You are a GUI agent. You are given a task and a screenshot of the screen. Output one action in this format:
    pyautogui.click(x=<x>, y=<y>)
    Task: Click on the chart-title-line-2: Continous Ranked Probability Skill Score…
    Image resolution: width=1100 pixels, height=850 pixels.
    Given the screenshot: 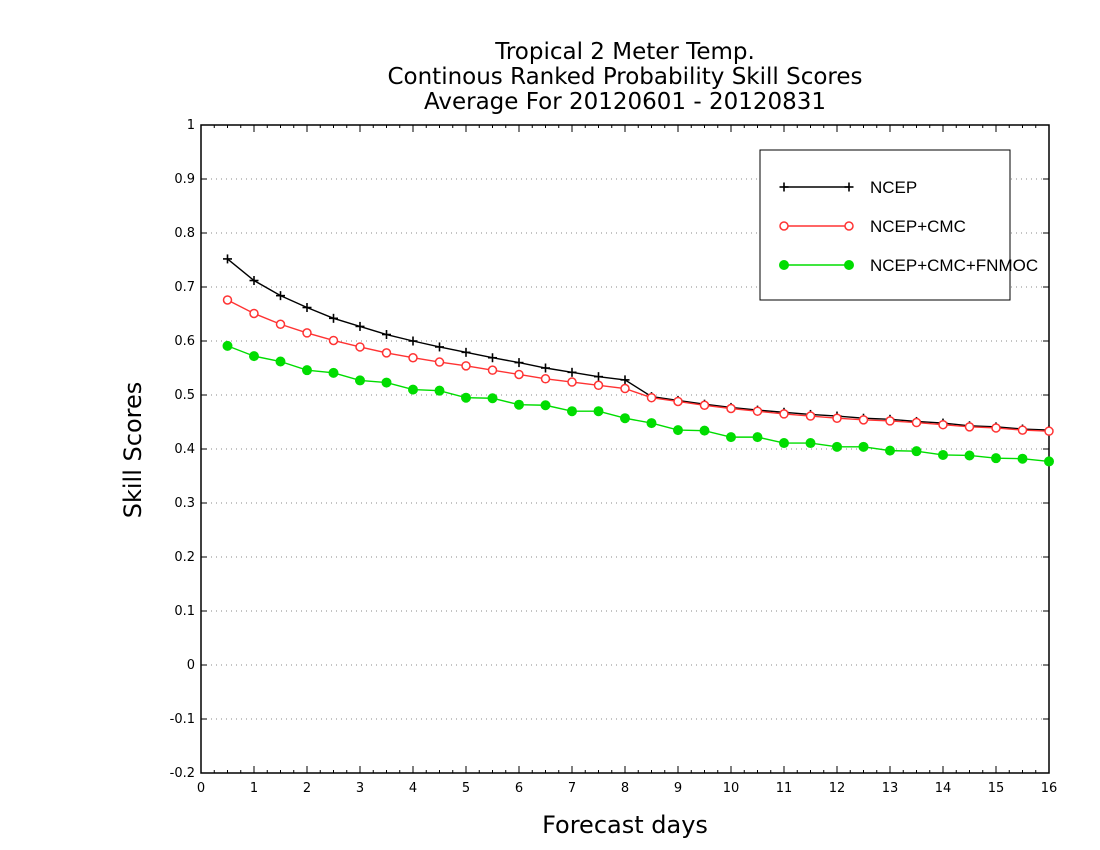 What is the action you would take?
    pyautogui.click(x=624, y=77)
    